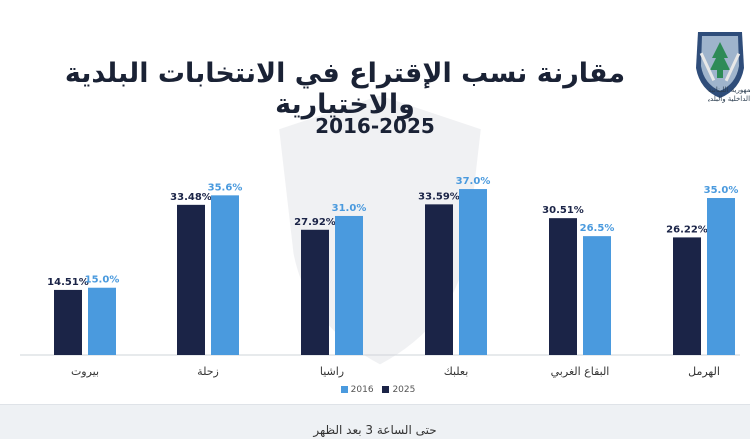 This screenshot has height=439, width=750. What do you see at coordinates (473, 181) in the screenshot?
I see `data-label-2016-3: 37.0%` at bounding box center [473, 181].